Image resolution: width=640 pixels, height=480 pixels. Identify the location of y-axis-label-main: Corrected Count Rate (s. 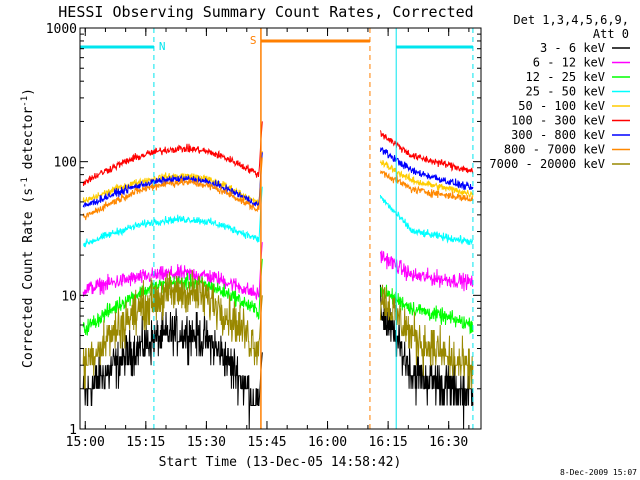
(28, 278).